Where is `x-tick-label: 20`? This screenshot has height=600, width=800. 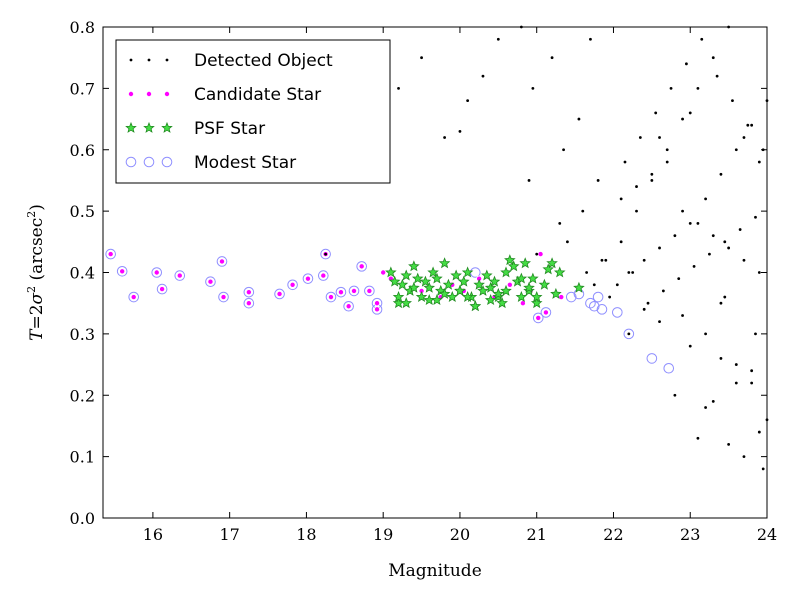 x-tick-label: 20 is located at coordinates (460, 534).